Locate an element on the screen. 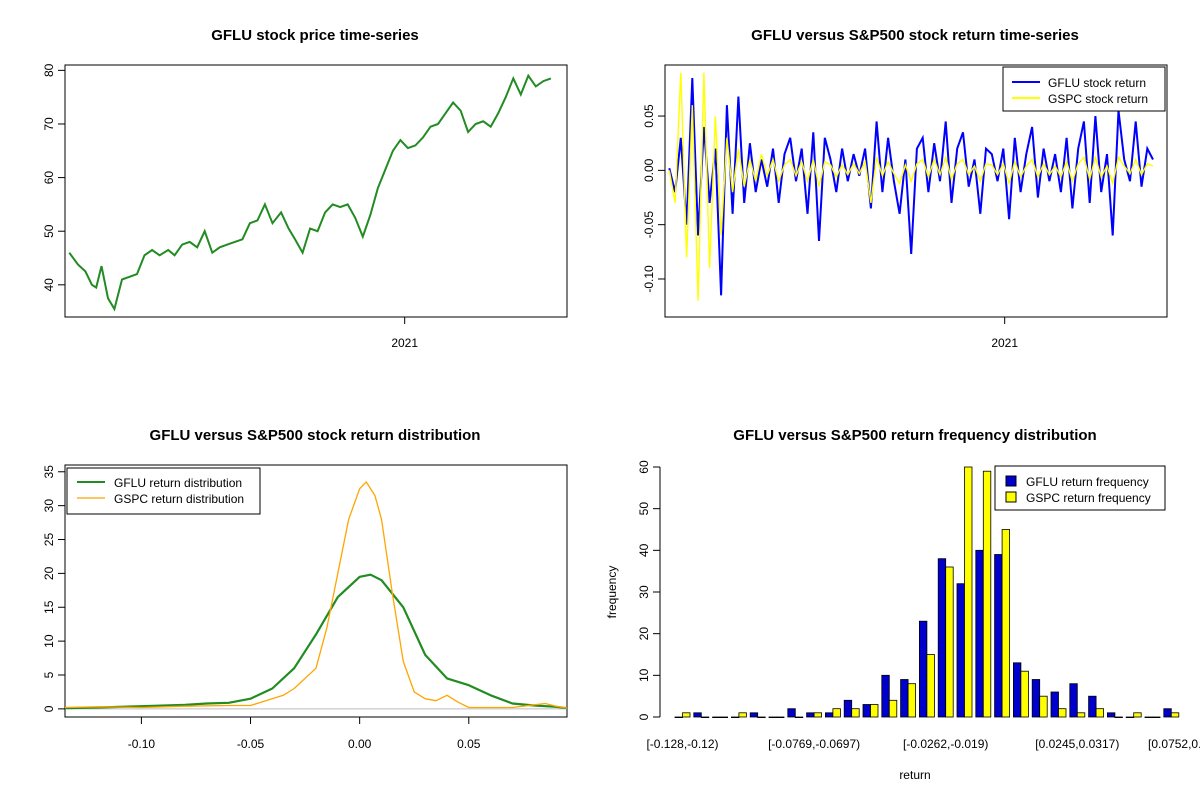 Image resolution: width=1200 pixels, height=800 pixels. y-tick-label: 35 is located at coordinates (49, 472).